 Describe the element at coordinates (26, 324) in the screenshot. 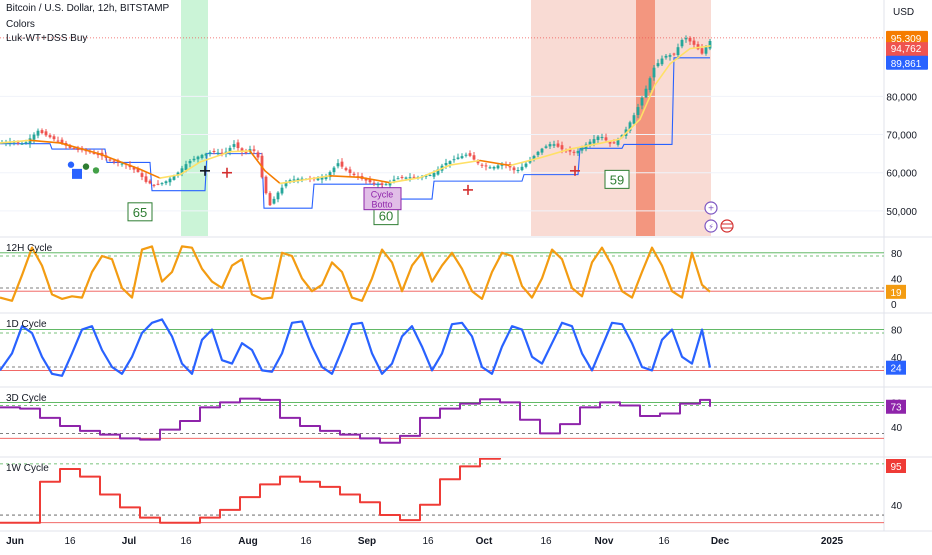

I see `pane-title-2: 1D Cycle` at that location.